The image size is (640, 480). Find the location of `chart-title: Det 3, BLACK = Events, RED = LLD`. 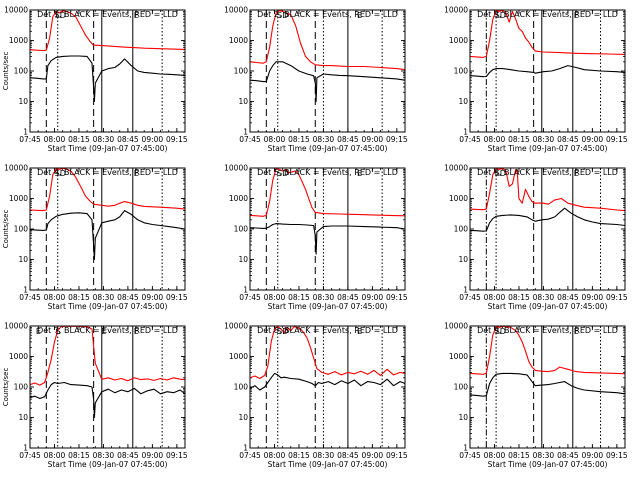

chart-title: Det 3, BLACK = Events, RED = LLD is located at coordinates (547, 14).